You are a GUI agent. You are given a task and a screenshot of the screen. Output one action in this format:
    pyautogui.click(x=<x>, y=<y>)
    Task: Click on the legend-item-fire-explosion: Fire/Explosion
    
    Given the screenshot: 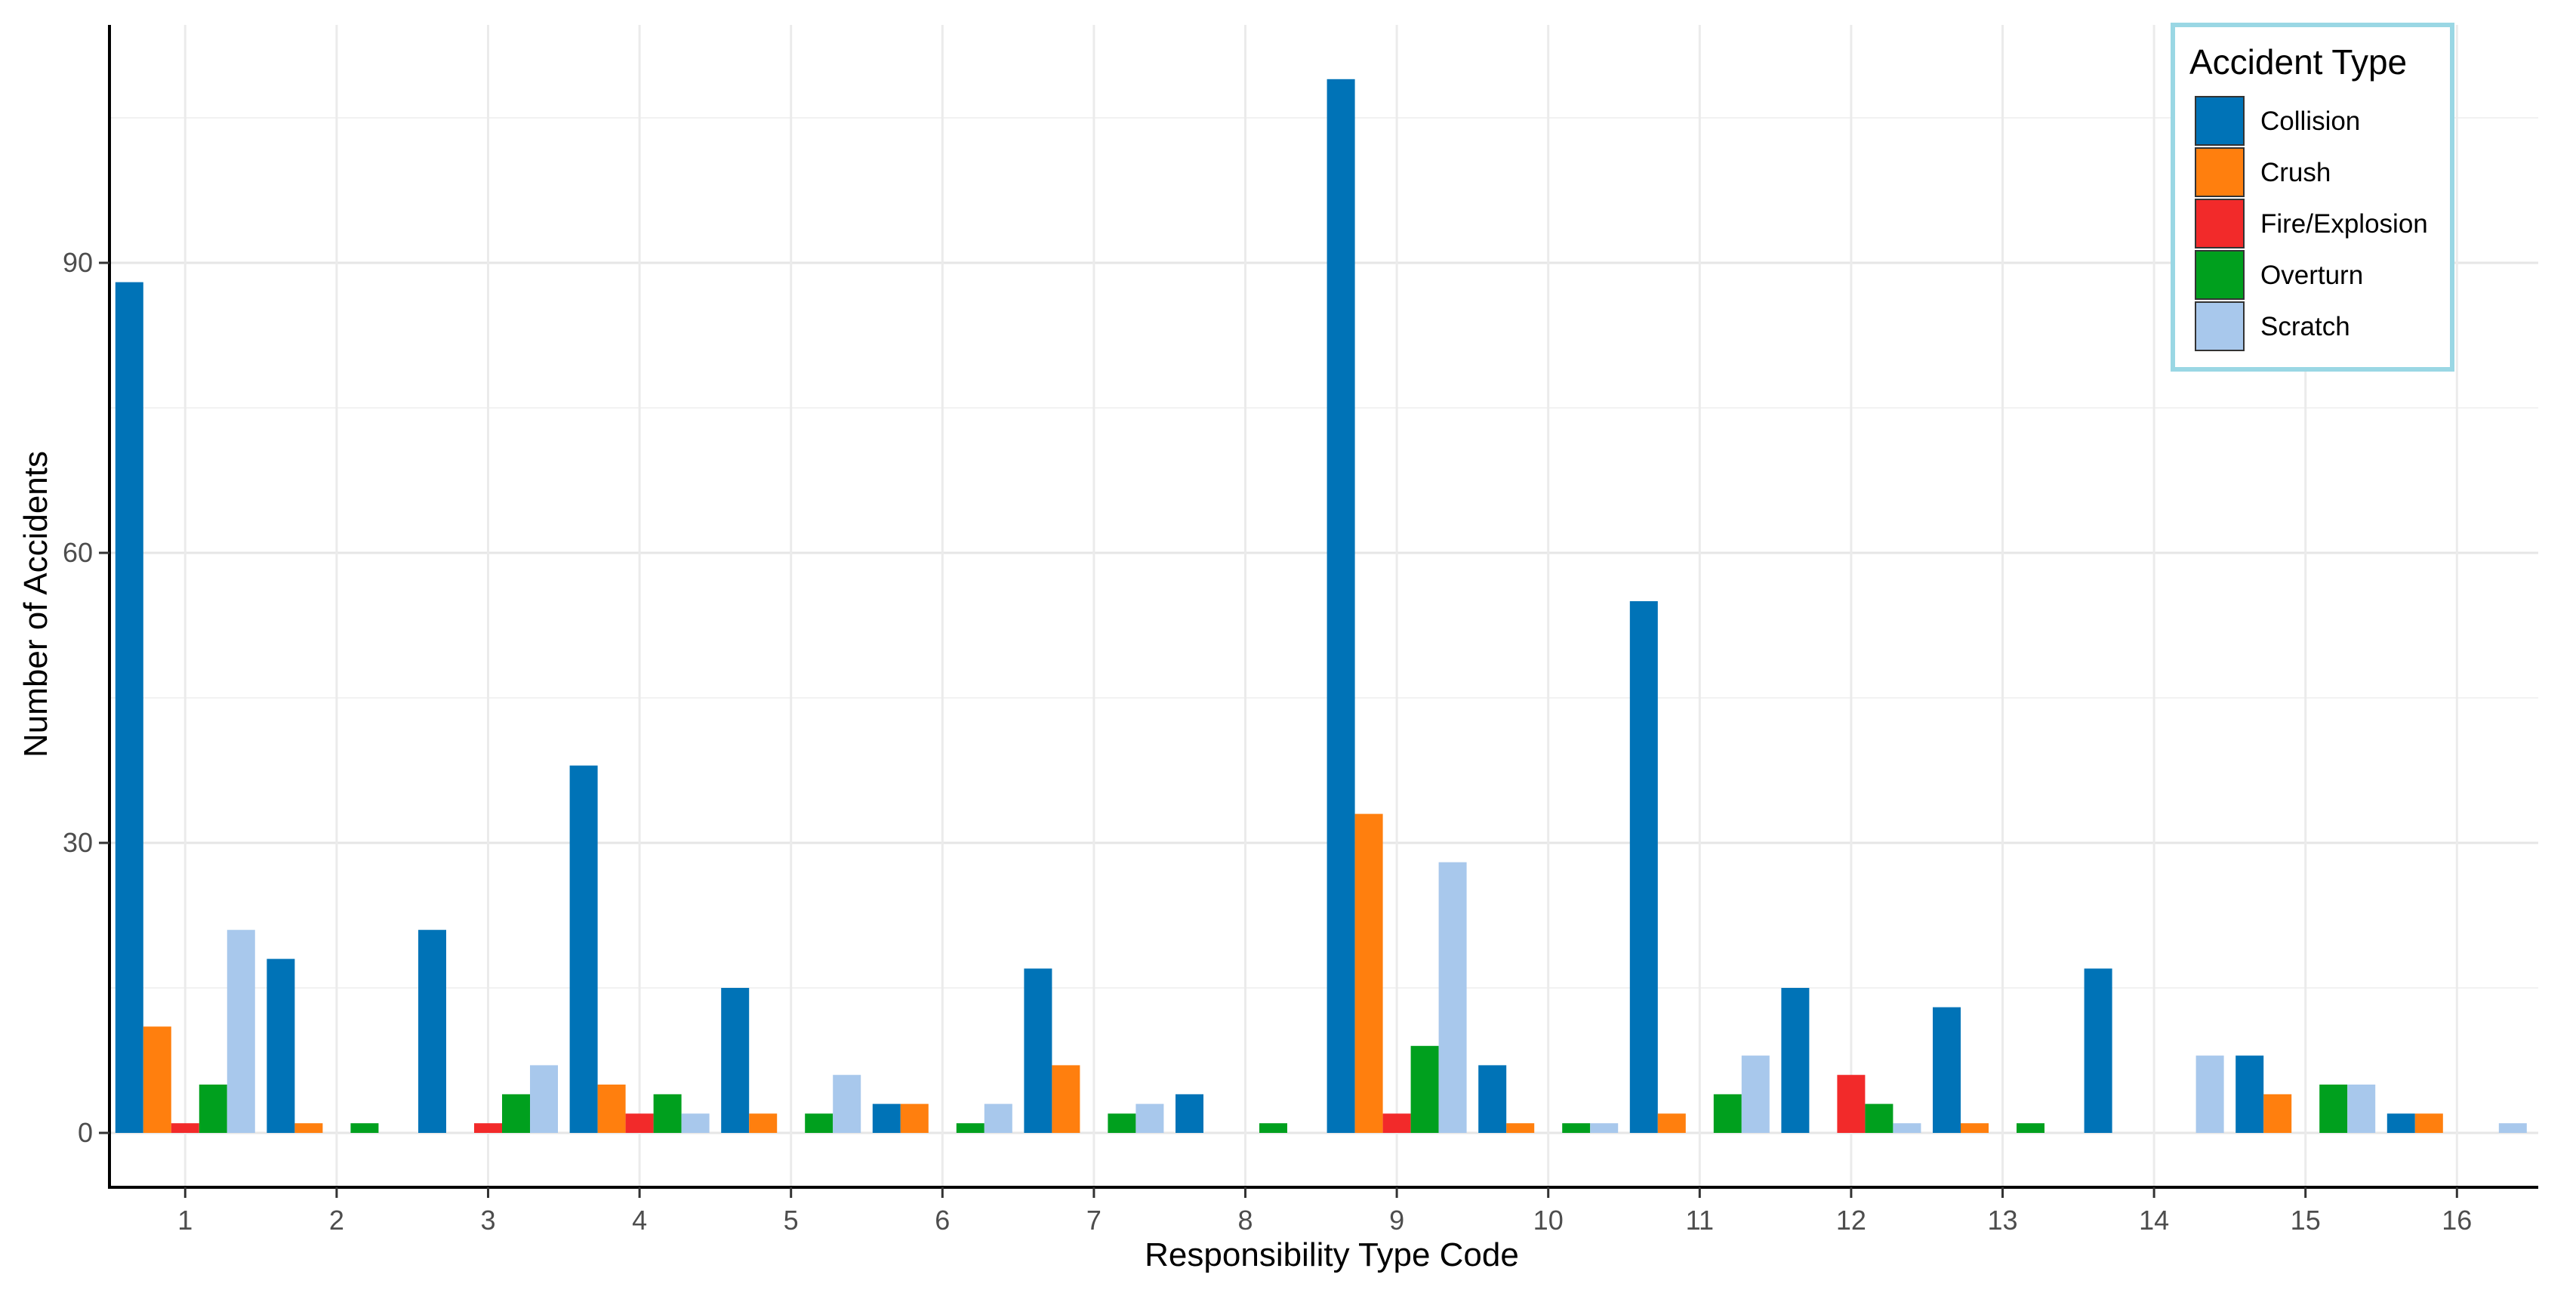 What is the action you would take?
    pyautogui.click(x=2311, y=223)
    